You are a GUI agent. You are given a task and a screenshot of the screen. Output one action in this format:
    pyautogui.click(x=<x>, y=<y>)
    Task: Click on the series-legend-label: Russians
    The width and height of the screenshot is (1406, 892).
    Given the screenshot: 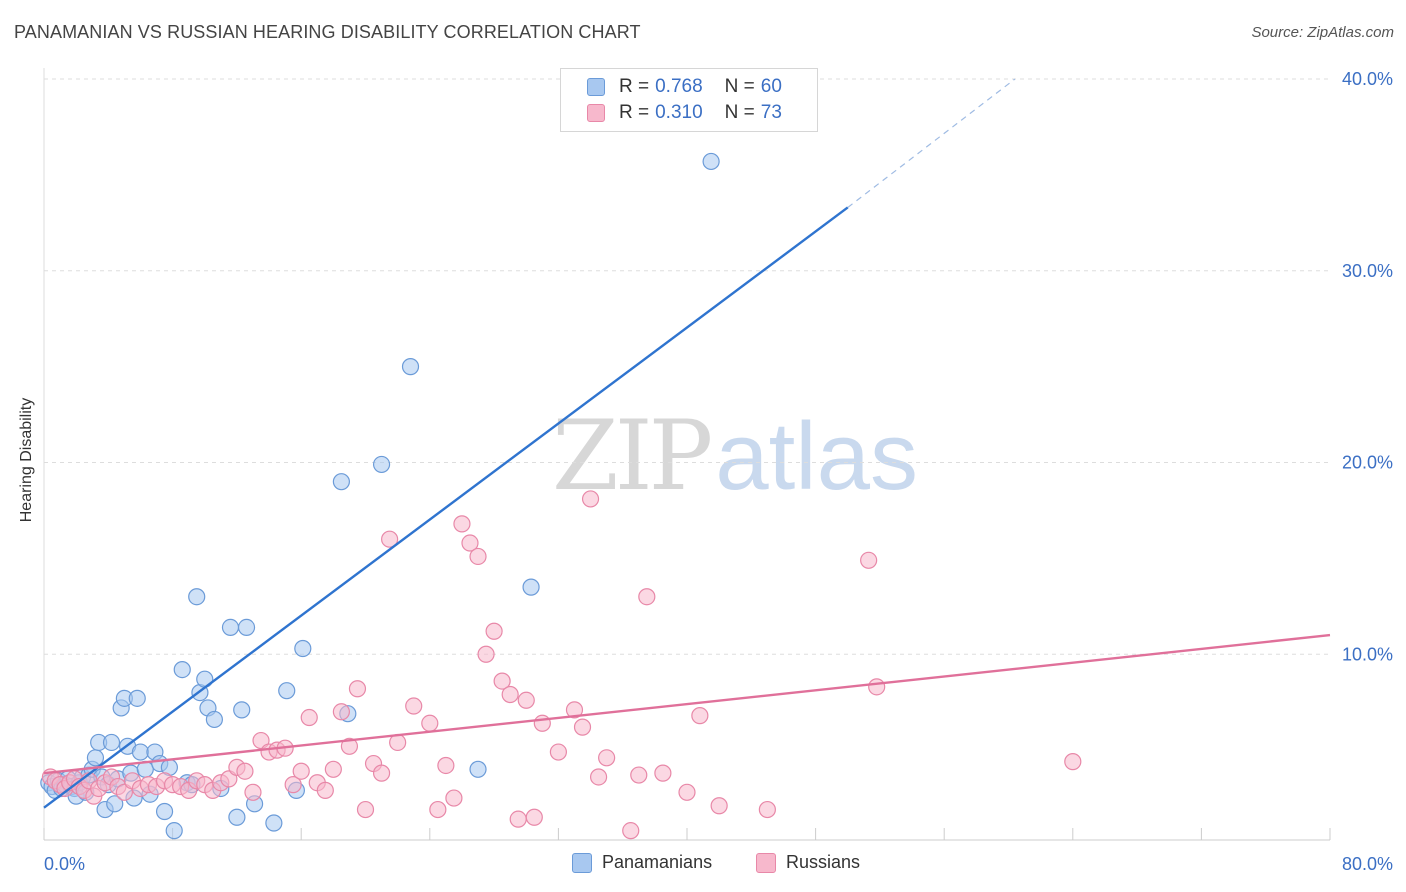 What is the action you would take?
    pyautogui.click(x=823, y=862)
    